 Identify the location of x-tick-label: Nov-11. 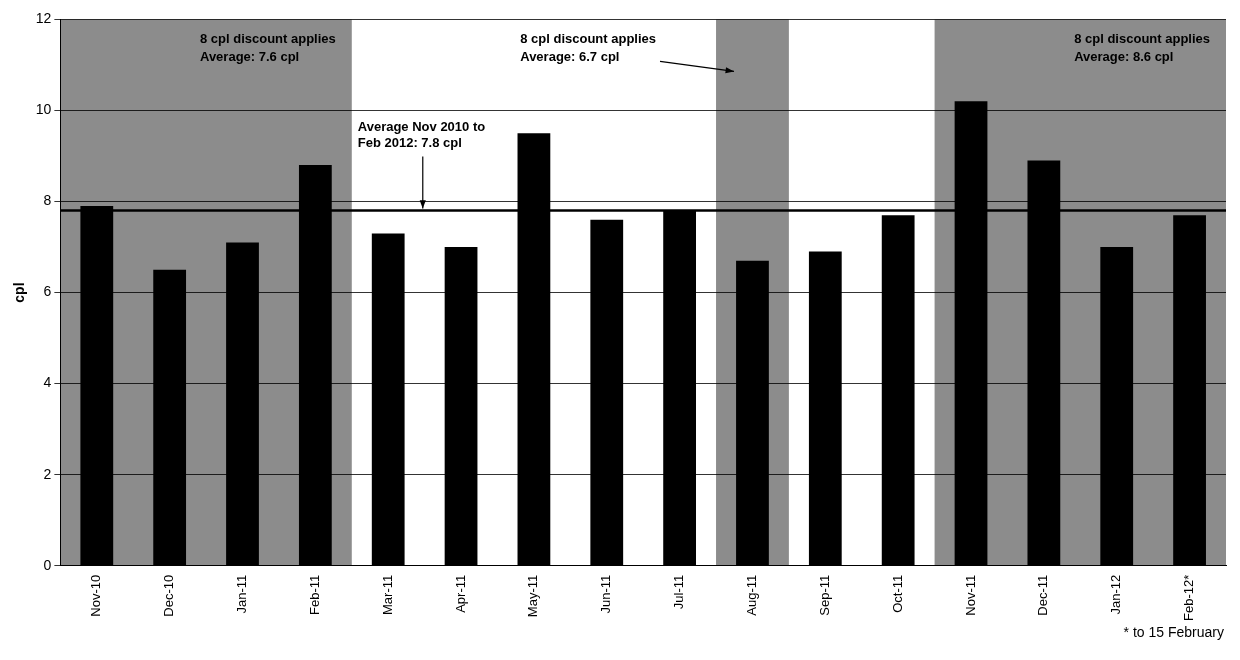
(970, 595).